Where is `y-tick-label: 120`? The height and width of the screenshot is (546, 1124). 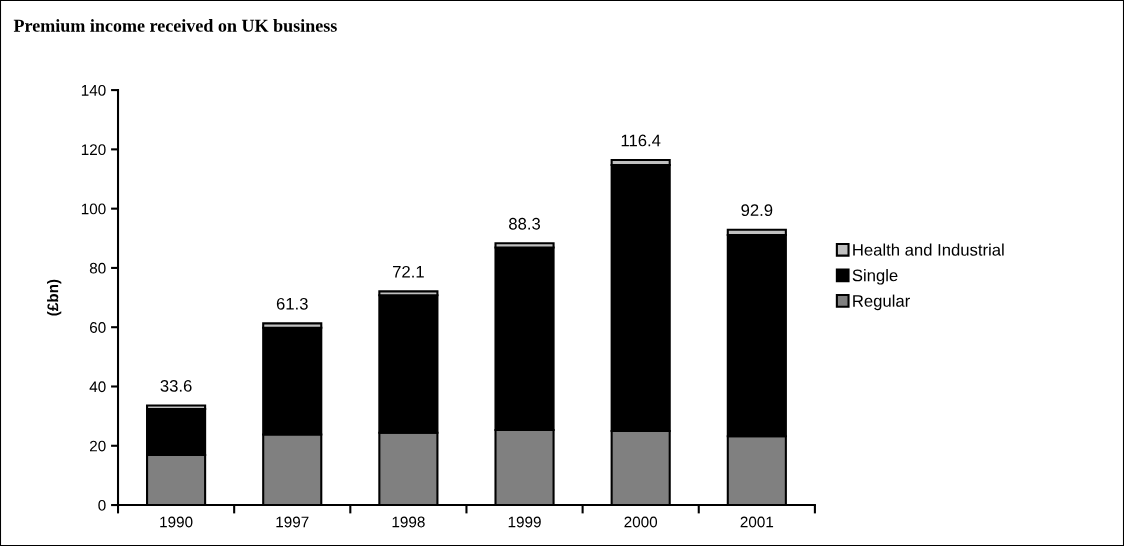
y-tick-label: 120 is located at coordinates (93, 150).